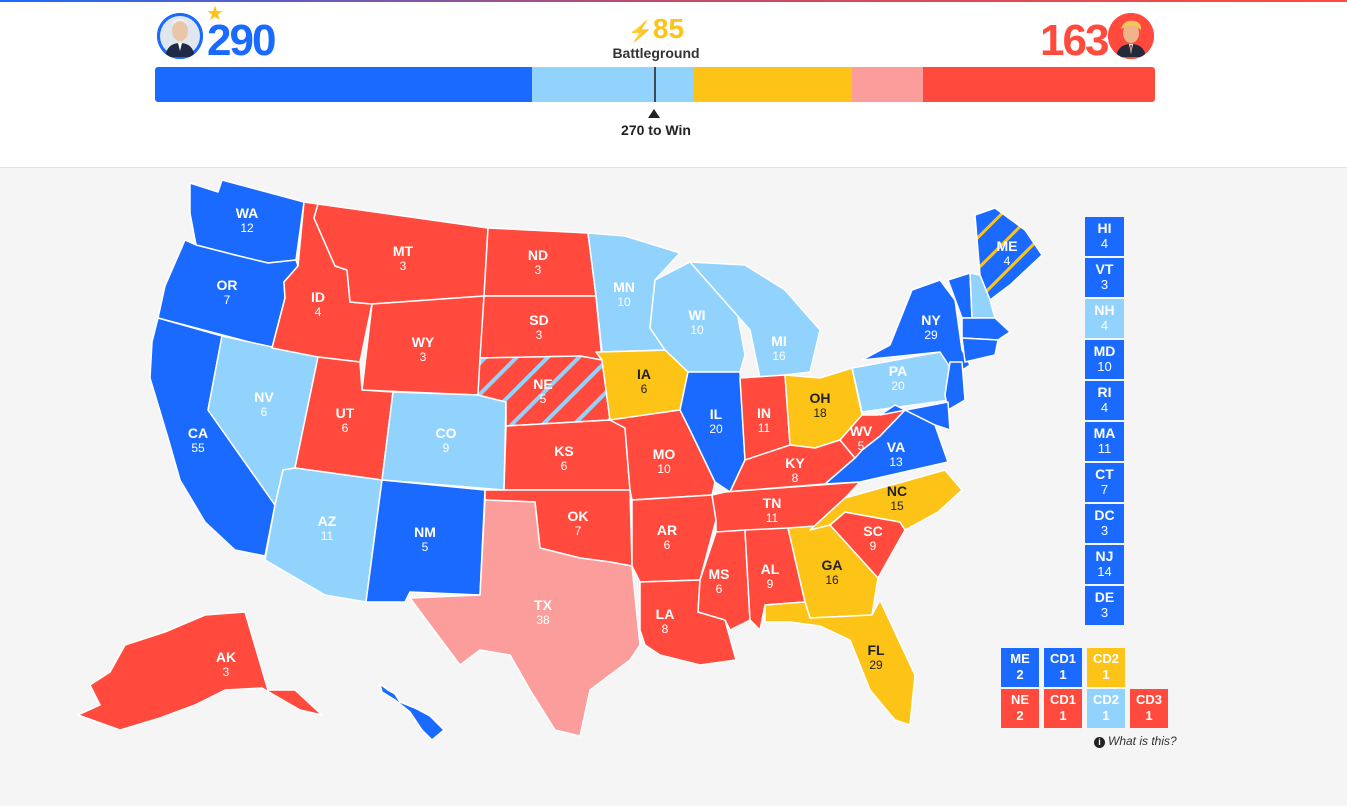  Describe the element at coordinates (327, 521) in the screenshot. I see `state-label-az: AZ` at that location.